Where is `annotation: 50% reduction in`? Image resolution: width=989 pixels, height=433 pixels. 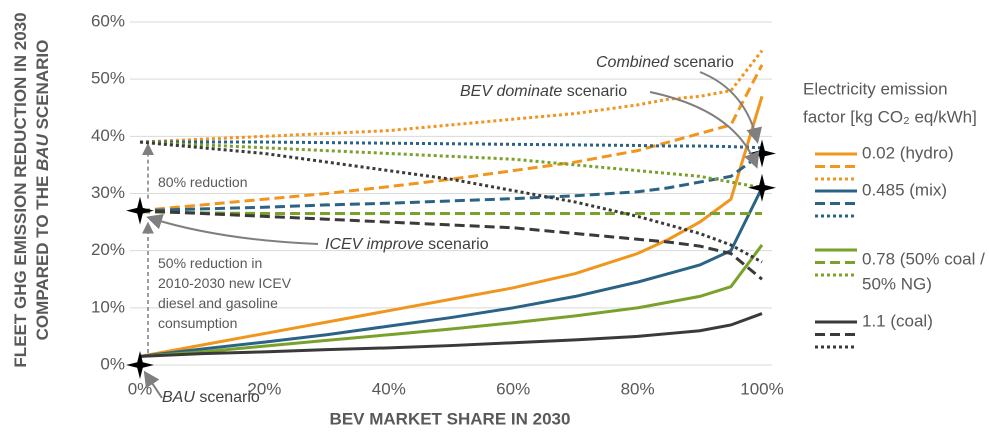
annotation: 50% reduction in is located at coordinates (210, 263).